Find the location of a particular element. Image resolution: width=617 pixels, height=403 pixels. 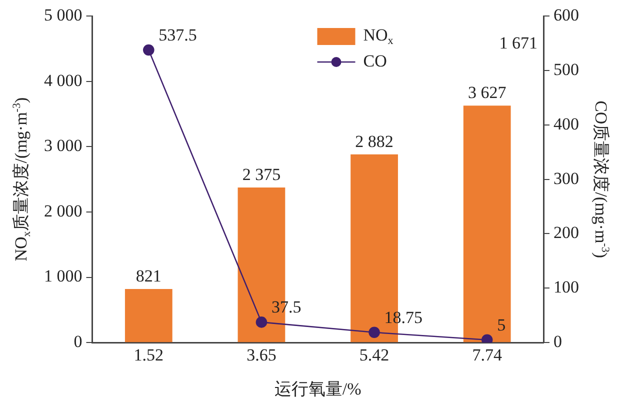

data-label: 3 627 is located at coordinates (487, 92).